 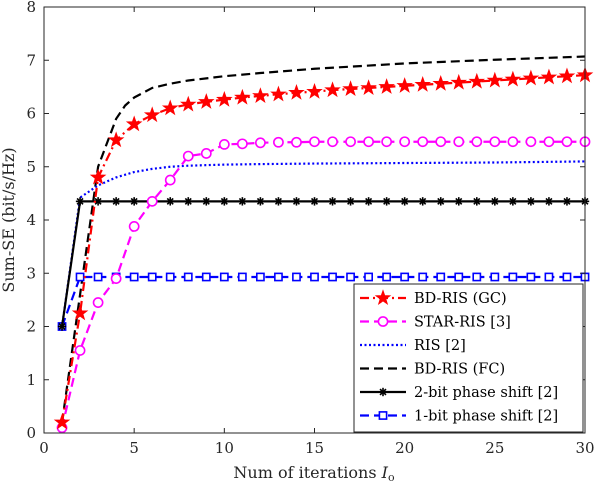 I want to click on legend-label: 2-bit phase shift [2], so click(x=486, y=393).